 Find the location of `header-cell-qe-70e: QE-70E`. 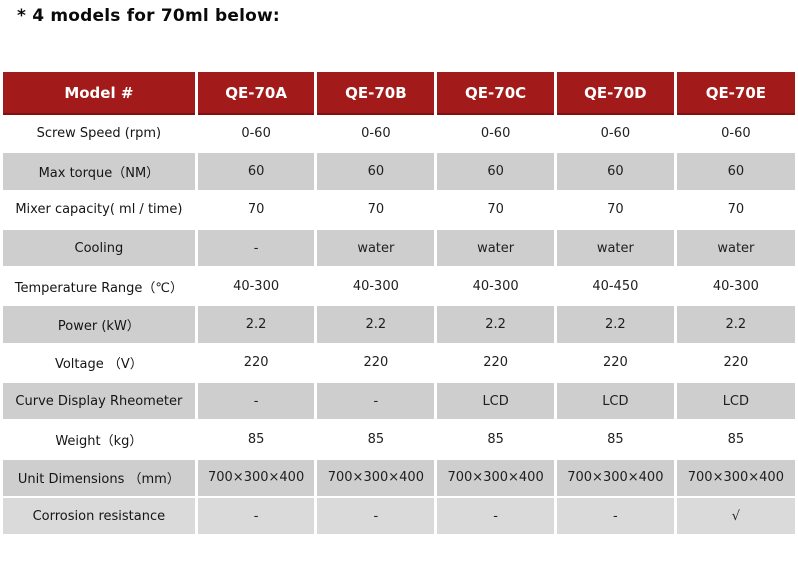

header-cell-qe-70e: QE-70E is located at coordinates (735, 93).